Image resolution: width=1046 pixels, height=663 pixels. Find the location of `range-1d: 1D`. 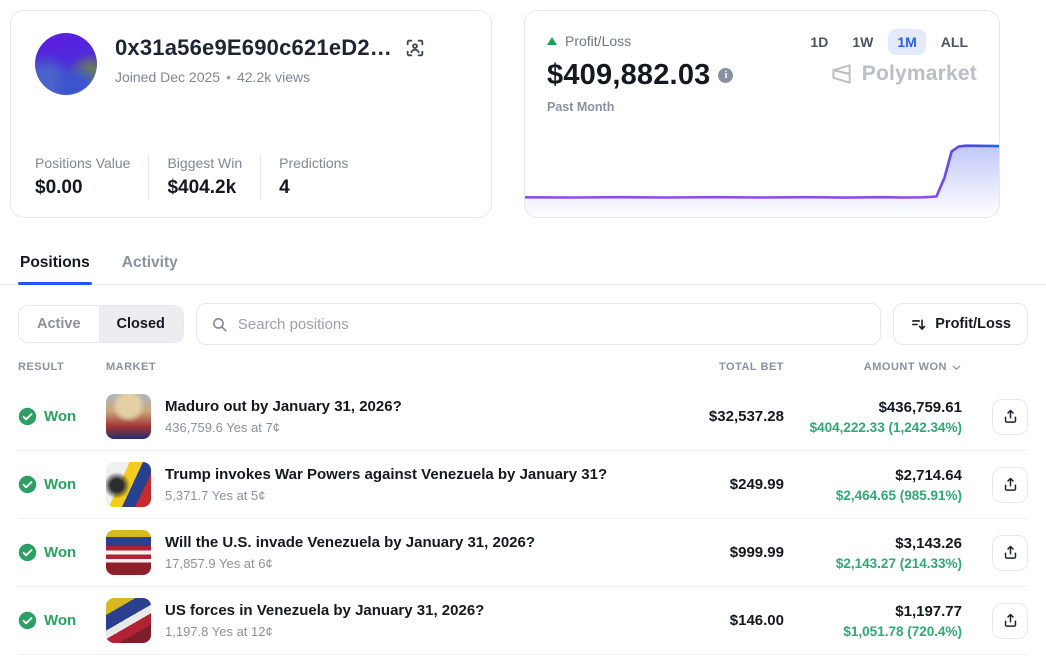

range-1d: 1D is located at coordinates (819, 42).